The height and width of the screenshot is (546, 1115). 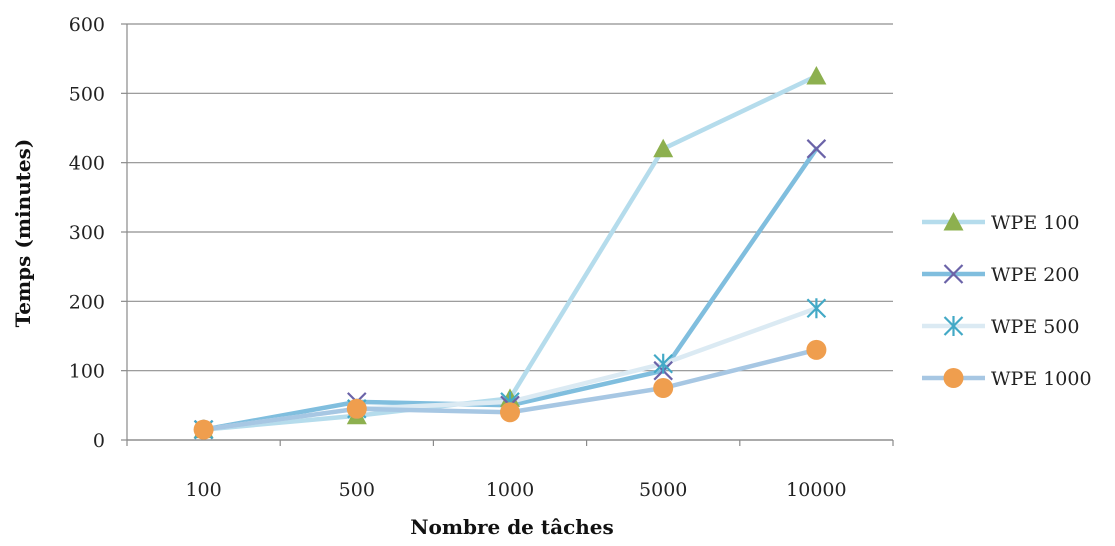 I want to click on y-axis-title: Temps (minutes), so click(x=23, y=233).